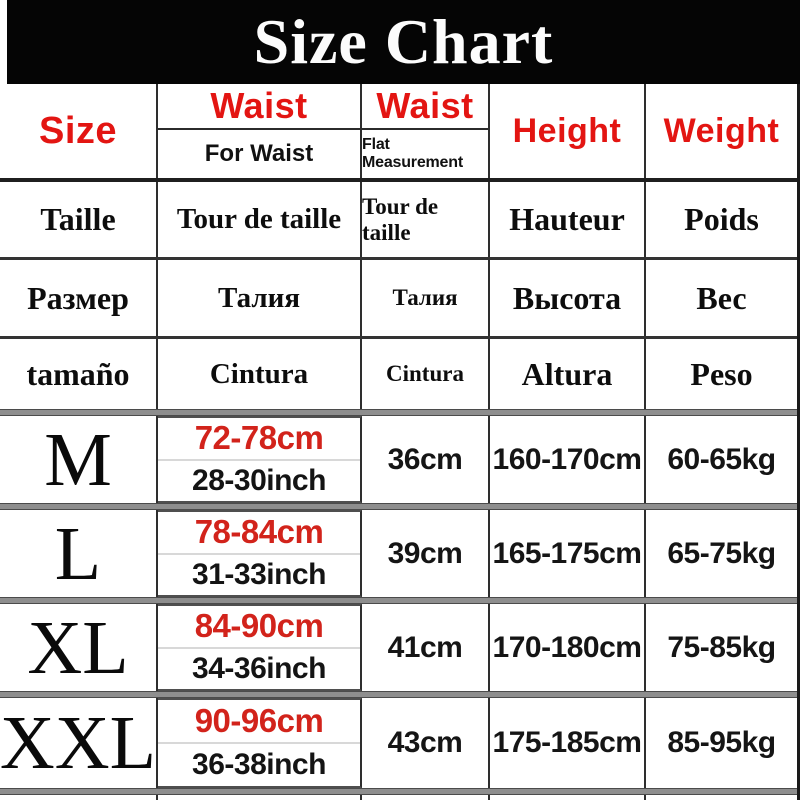 Image resolution: width=800 pixels, height=800 pixels. Describe the element at coordinates (79, 743) in the screenshot. I see `size-label: XXL` at that location.